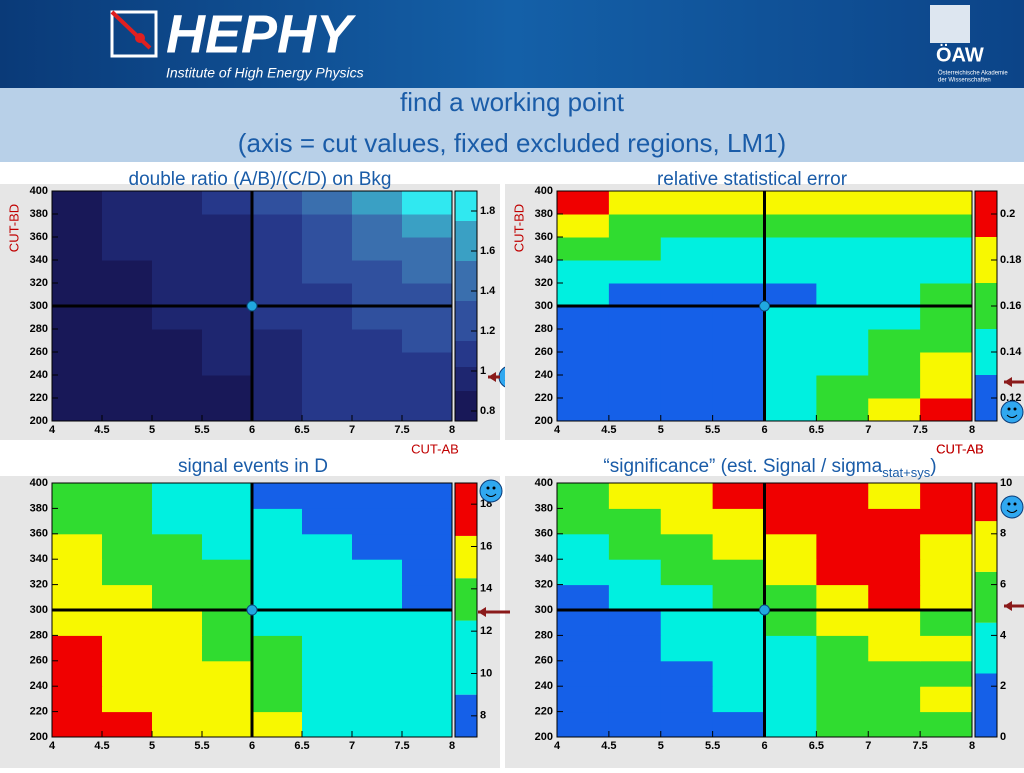  What do you see at coordinates (1003, 585) in the screenshot?
I see `colorbar-tick-label: 6` at bounding box center [1003, 585].